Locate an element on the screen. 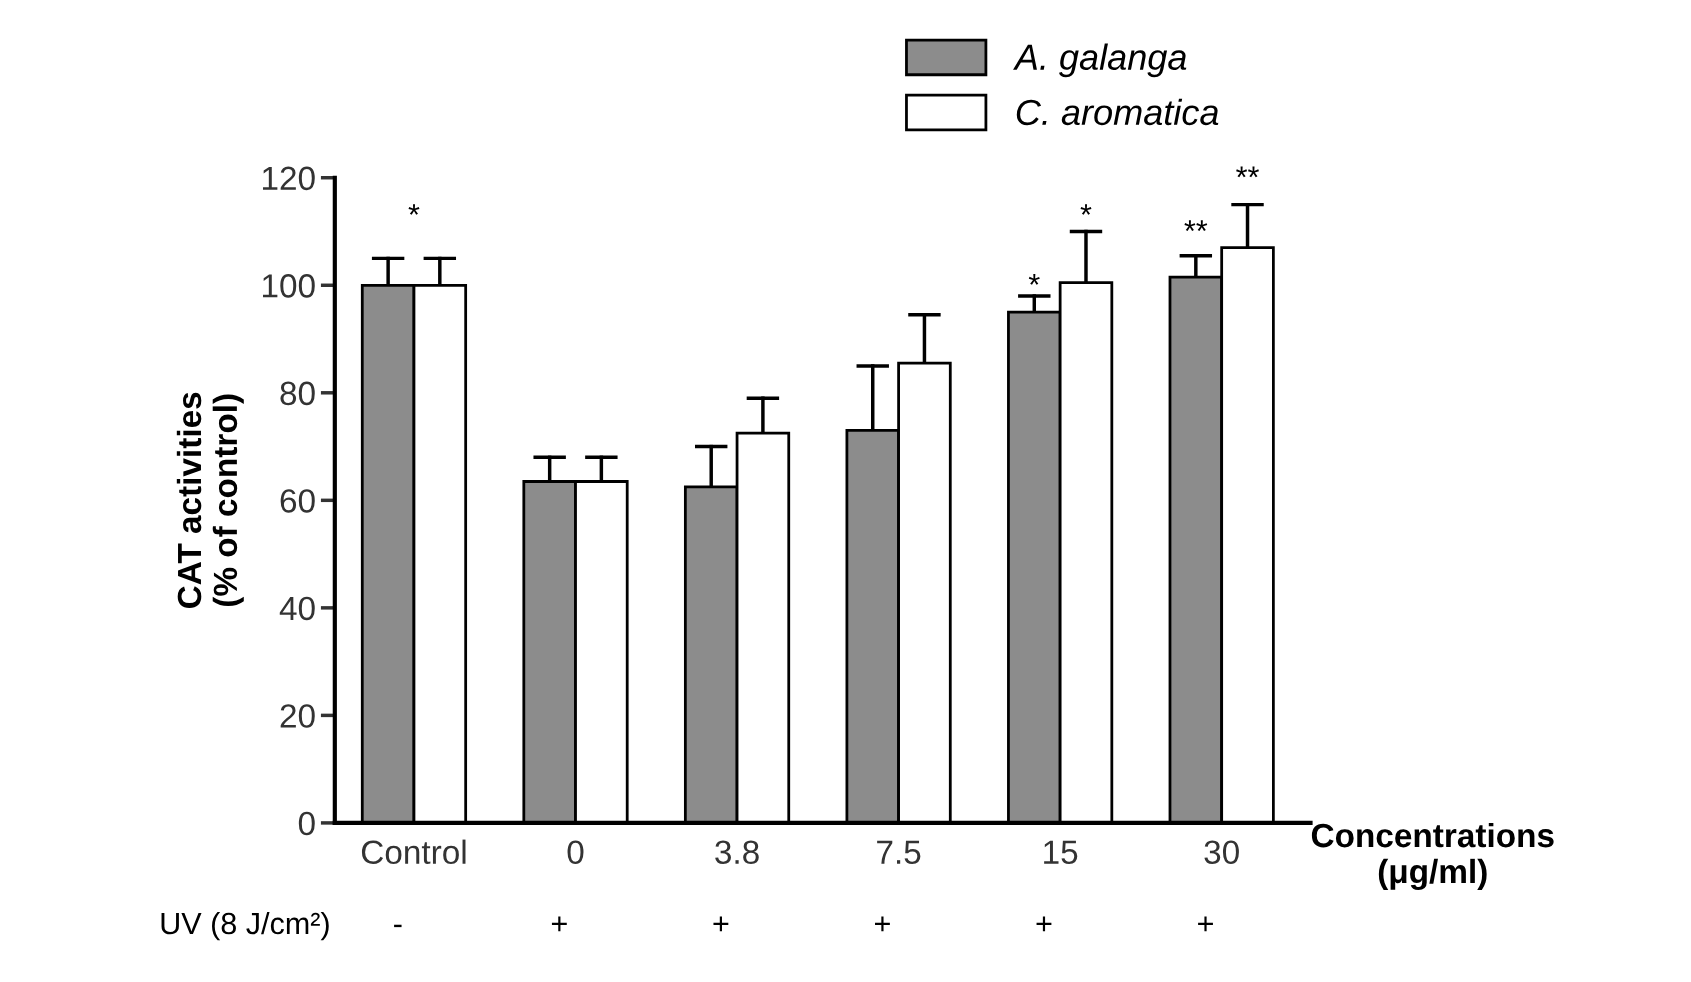  y-tick-label: 100 is located at coordinates (289, 286).